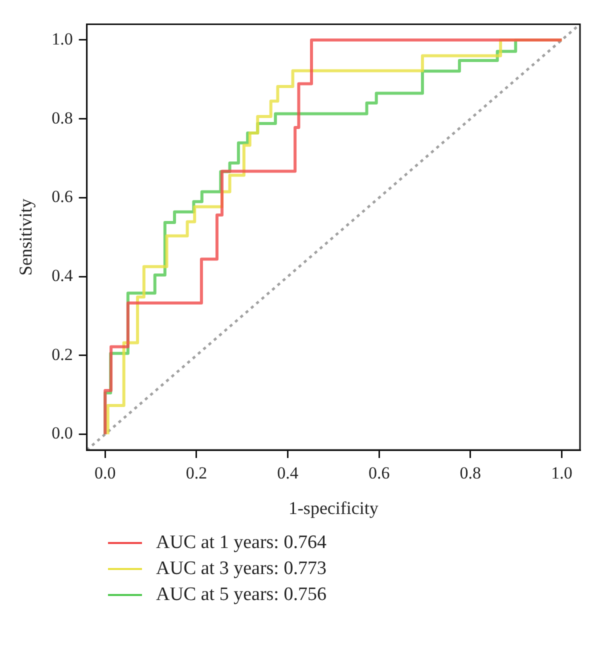 This screenshot has width=600, height=652. What do you see at coordinates (62, 354) in the screenshot?
I see `y-tick-label: 0.2` at bounding box center [62, 354].